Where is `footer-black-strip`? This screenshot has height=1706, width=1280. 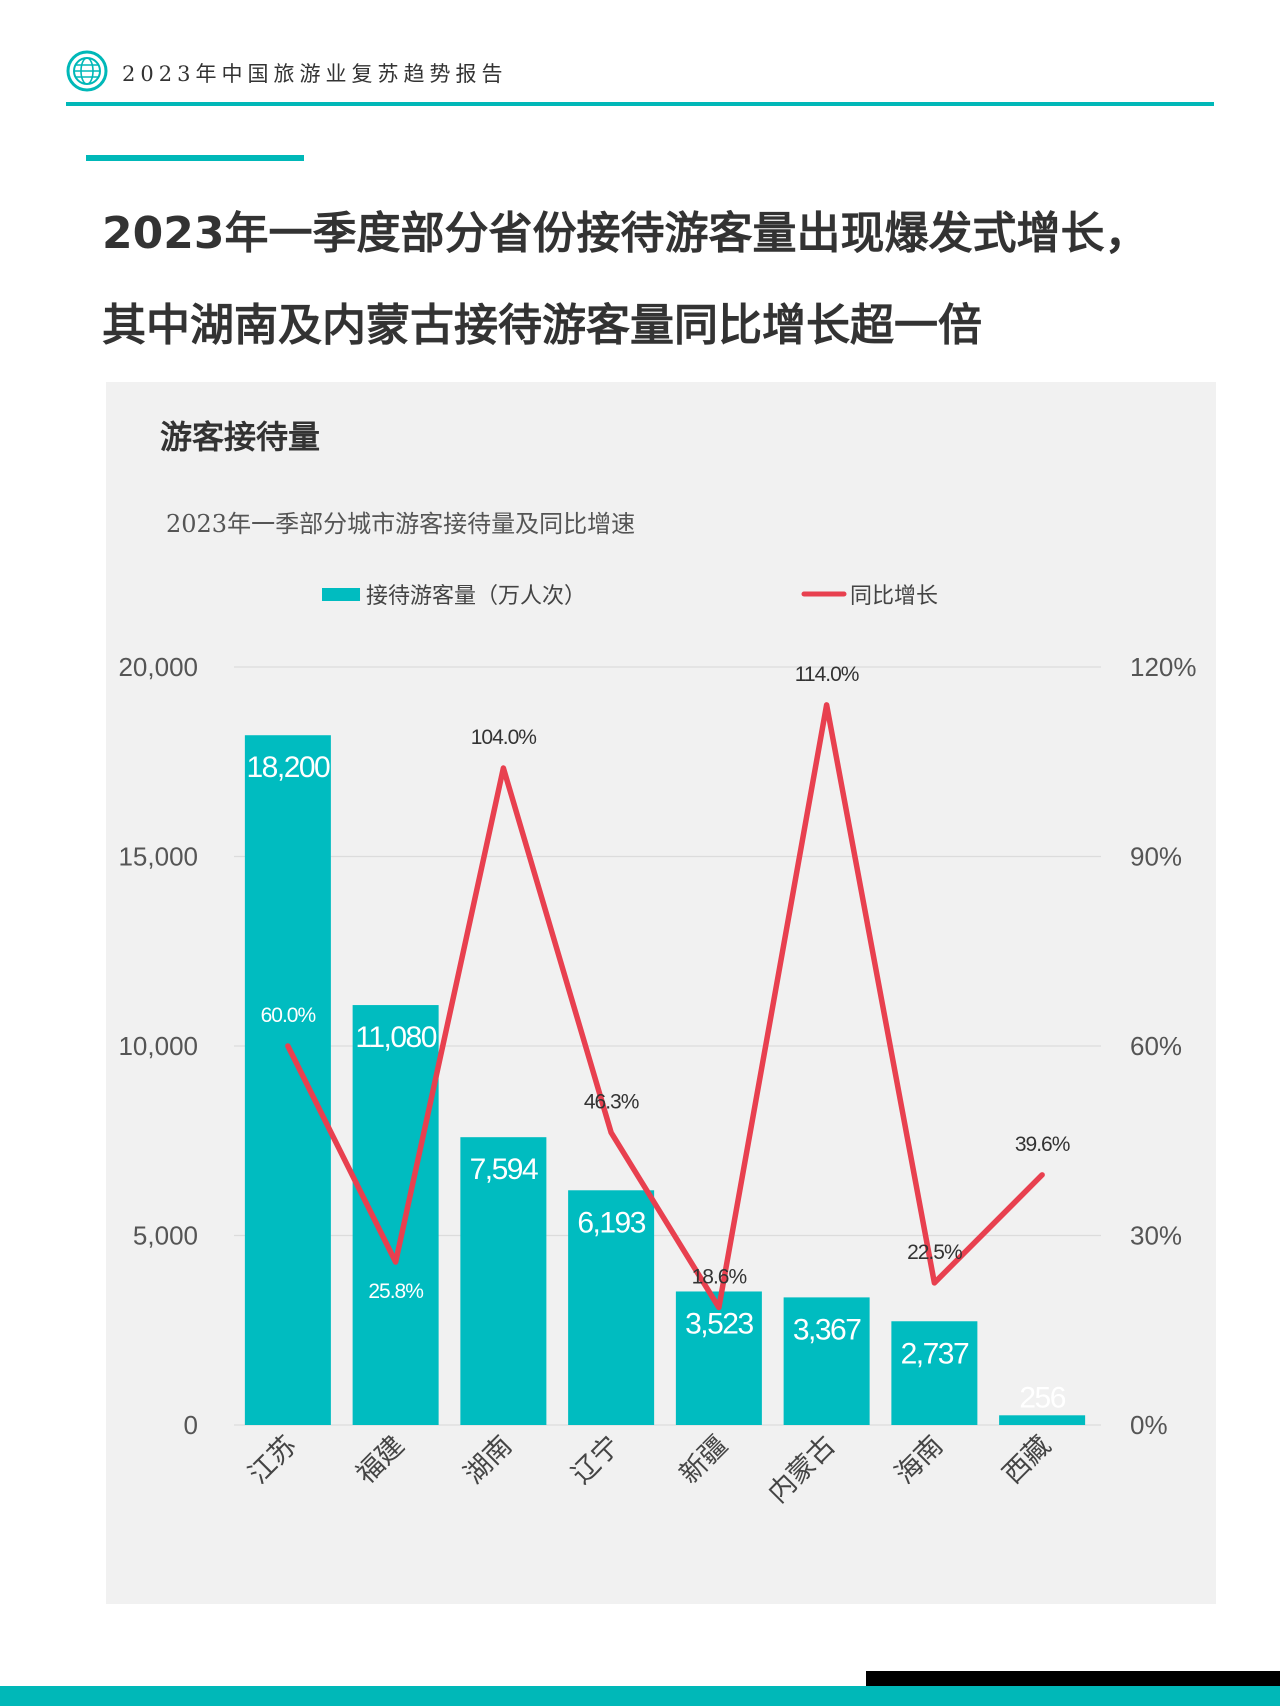 footer-black-strip is located at coordinates (1073, 1679).